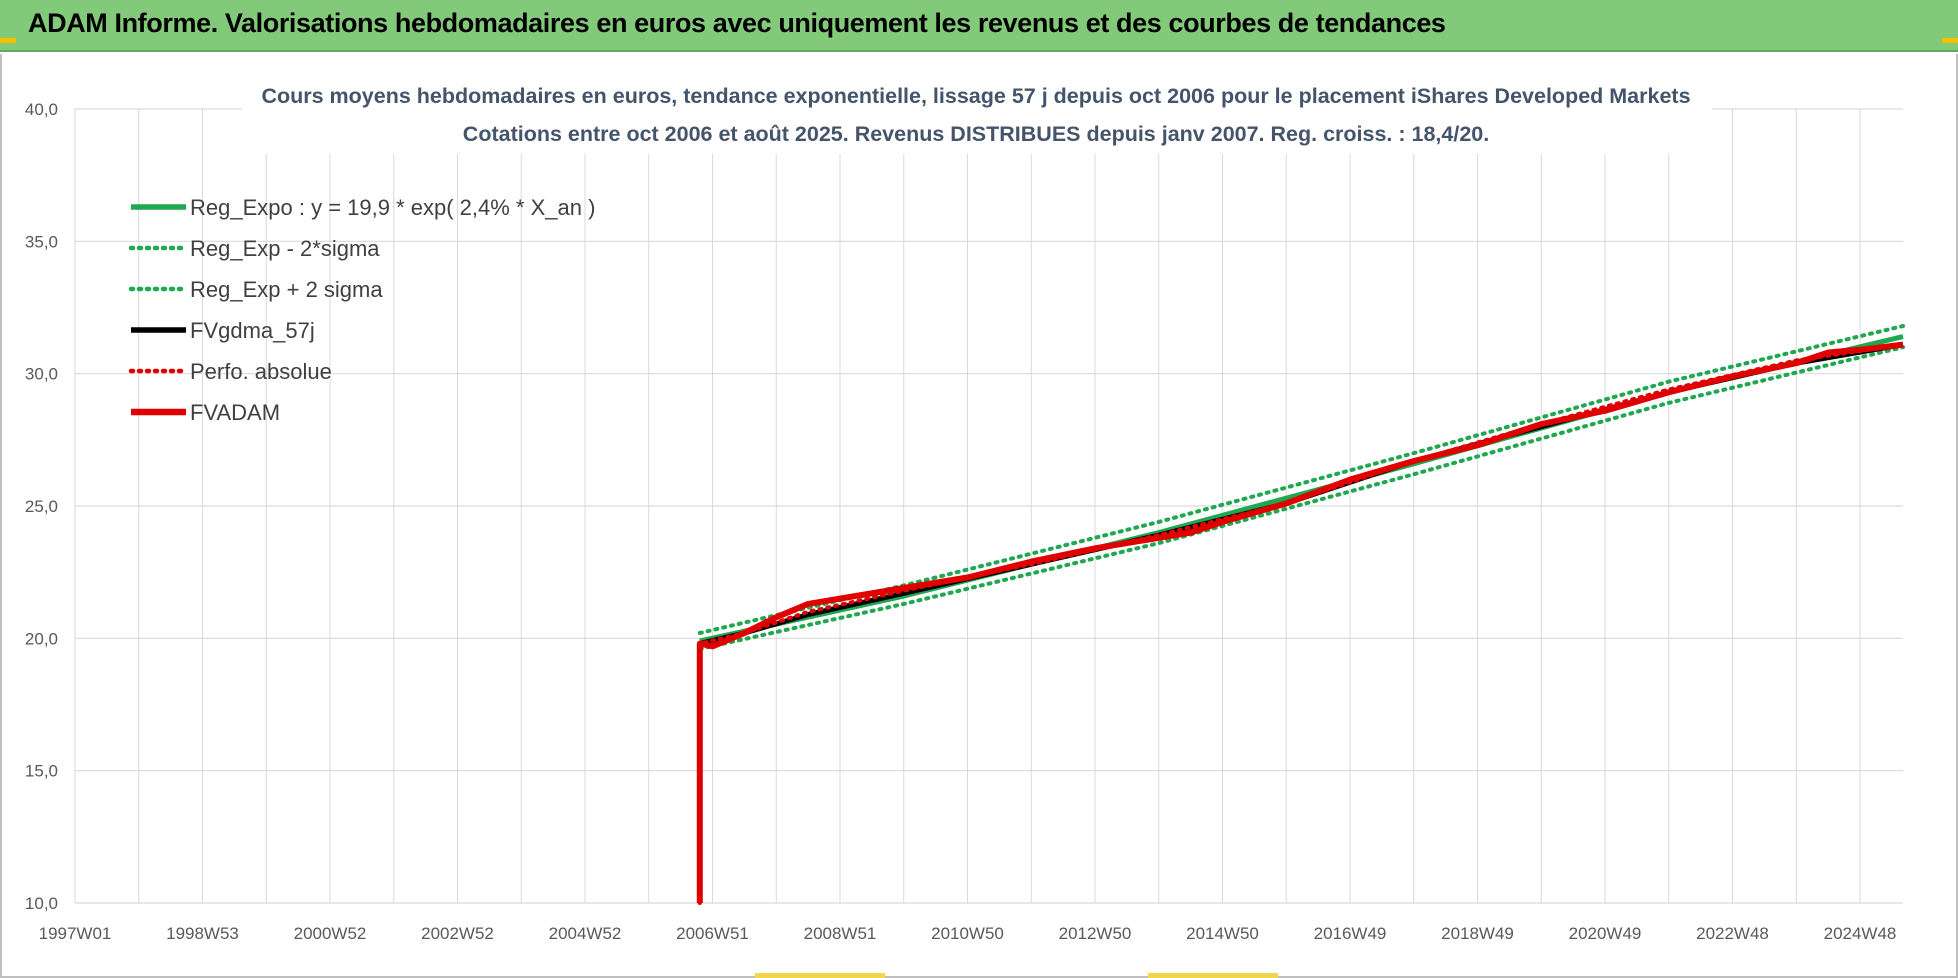 This screenshot has height=978, width=1958. I want to click on y-tick-label: 30,0, so click(41, 374).